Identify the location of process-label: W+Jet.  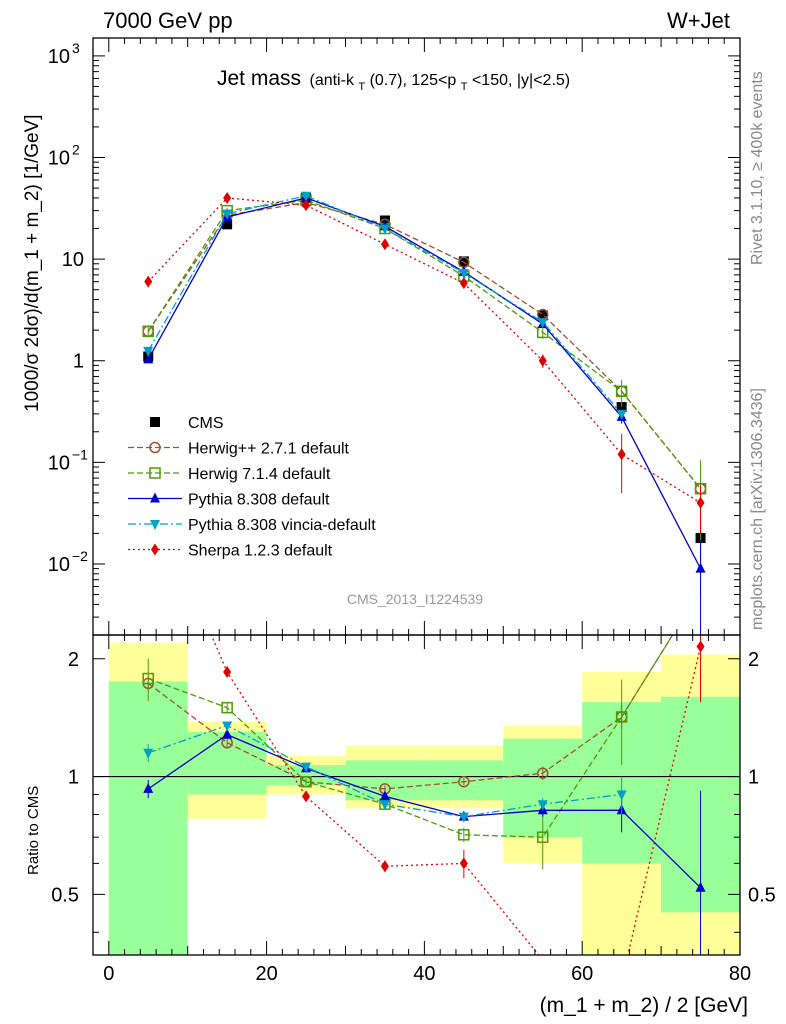
(698, 20).